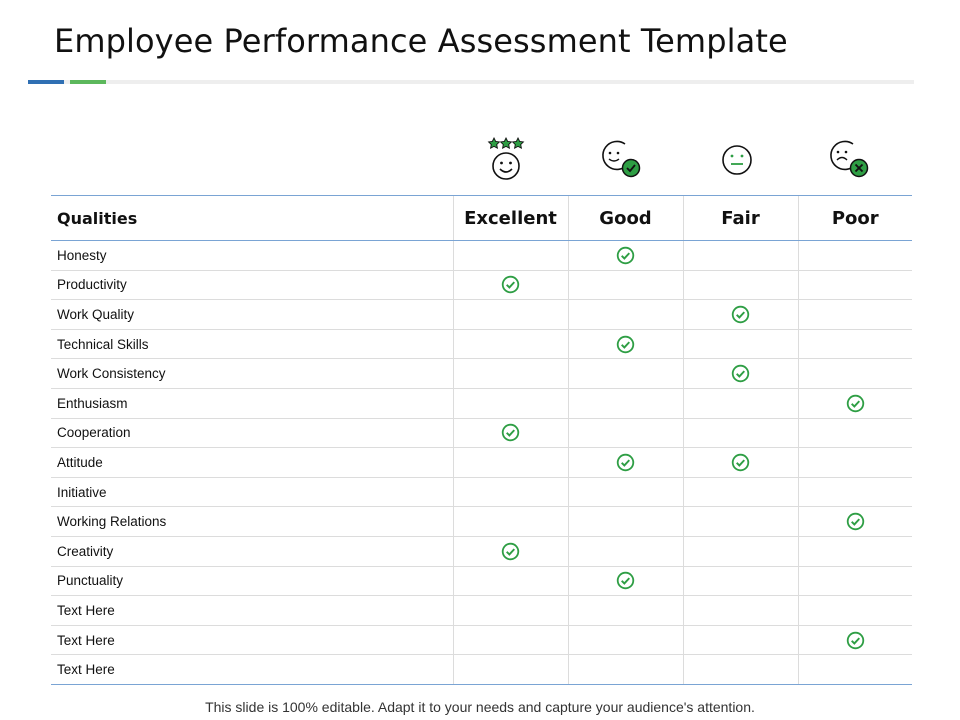  I want to click on header-good: Good, so click(625, 218).